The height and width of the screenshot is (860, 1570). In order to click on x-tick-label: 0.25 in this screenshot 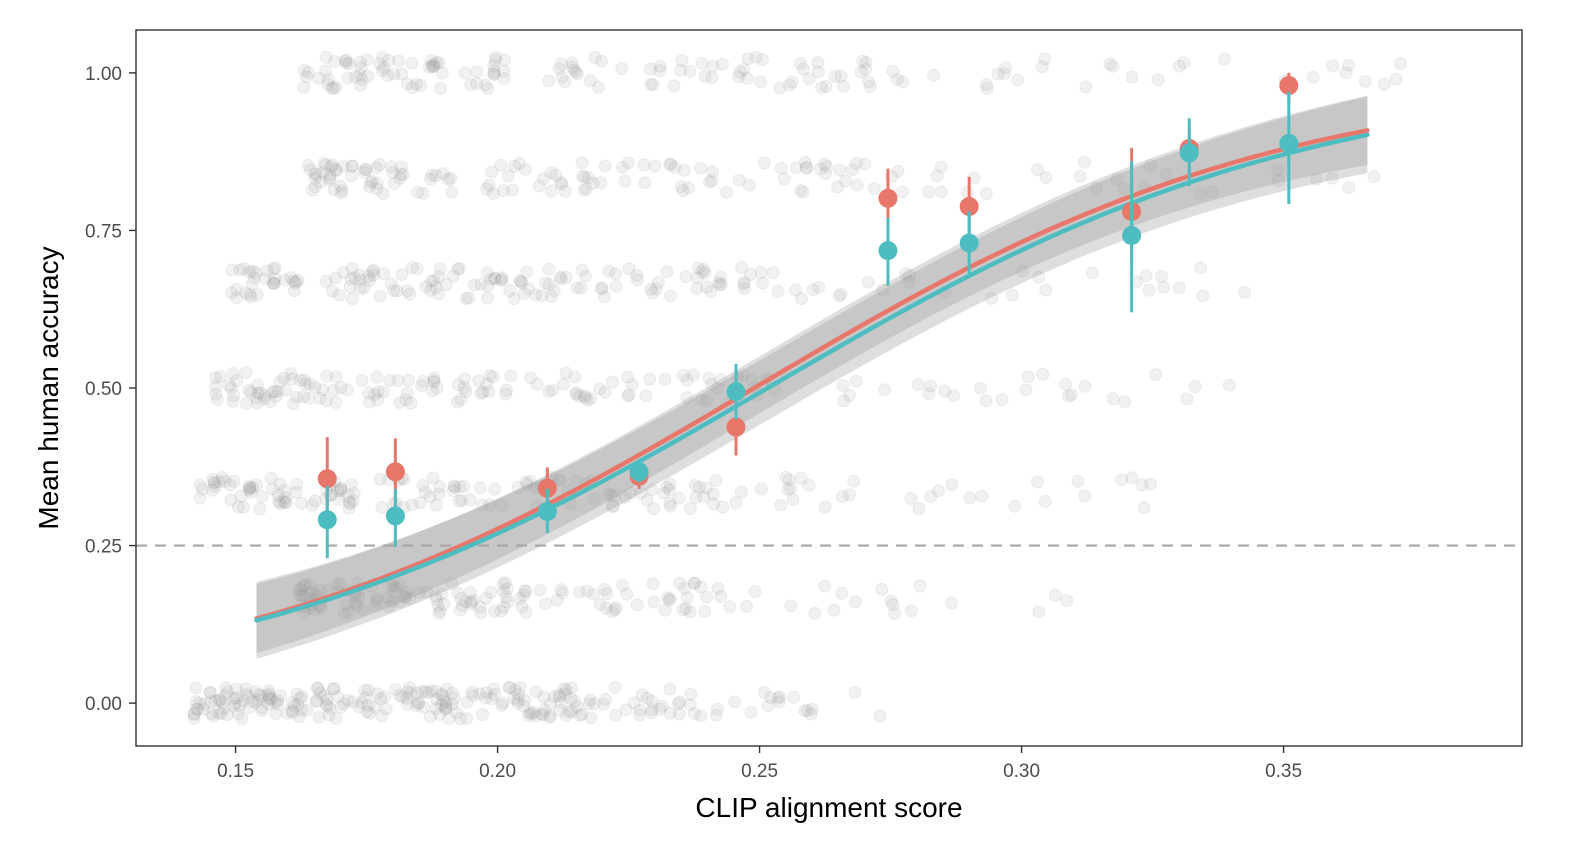, I will do `click(759, 771)`.